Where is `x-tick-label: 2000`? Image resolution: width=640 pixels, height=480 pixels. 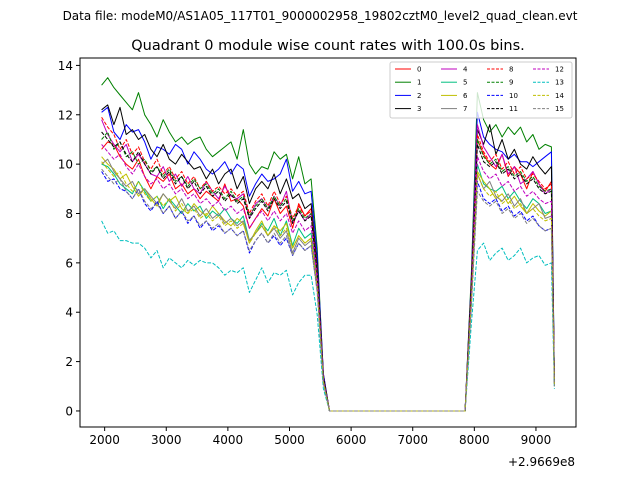 x-tick-label: 2000 is located at coordinates (104, 440).